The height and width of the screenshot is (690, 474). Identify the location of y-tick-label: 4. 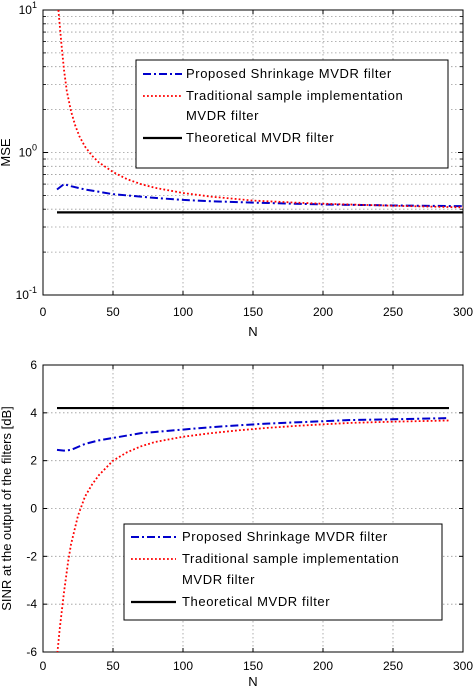
(33, 413).